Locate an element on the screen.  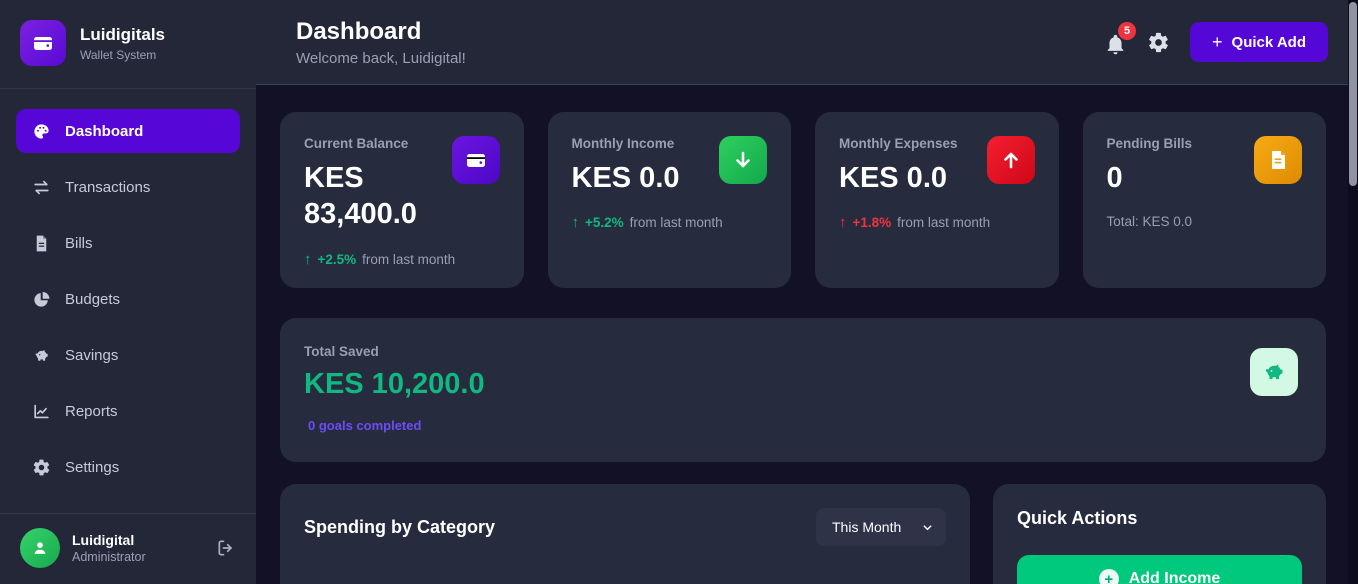
stat-label: Monthly Expenses is located at coordinates (898, 143).